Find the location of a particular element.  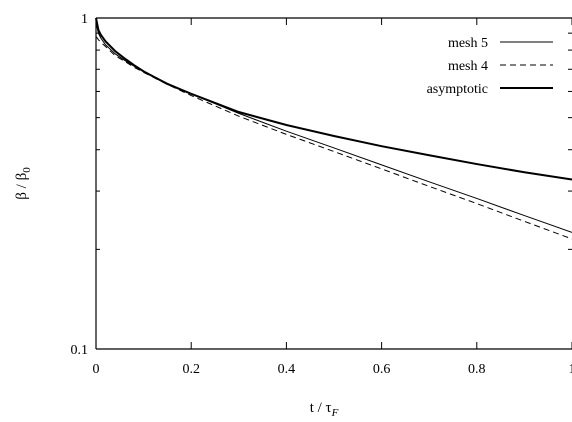

x-axis-label: t / τF is located at coordinates (324, 409).